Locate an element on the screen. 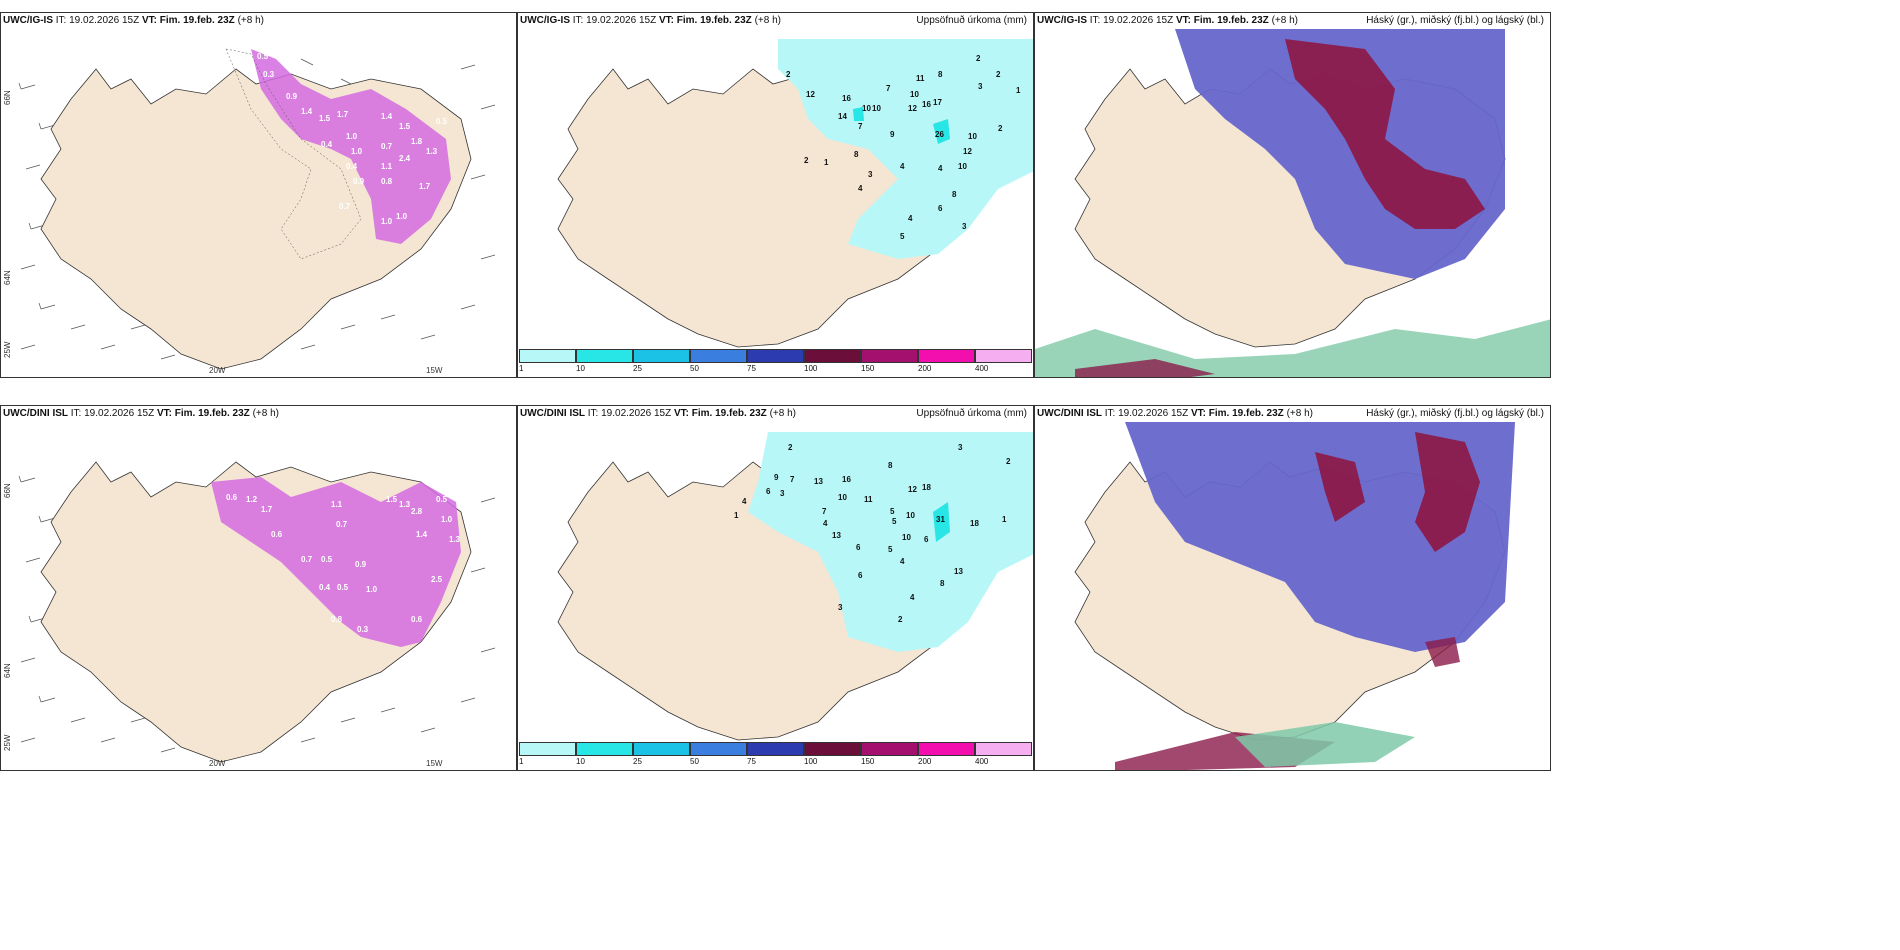 The image size is (1900, 950). panel-title: Uppsöfnuð úrkoma (mm) is located at coordinates (971, 20).